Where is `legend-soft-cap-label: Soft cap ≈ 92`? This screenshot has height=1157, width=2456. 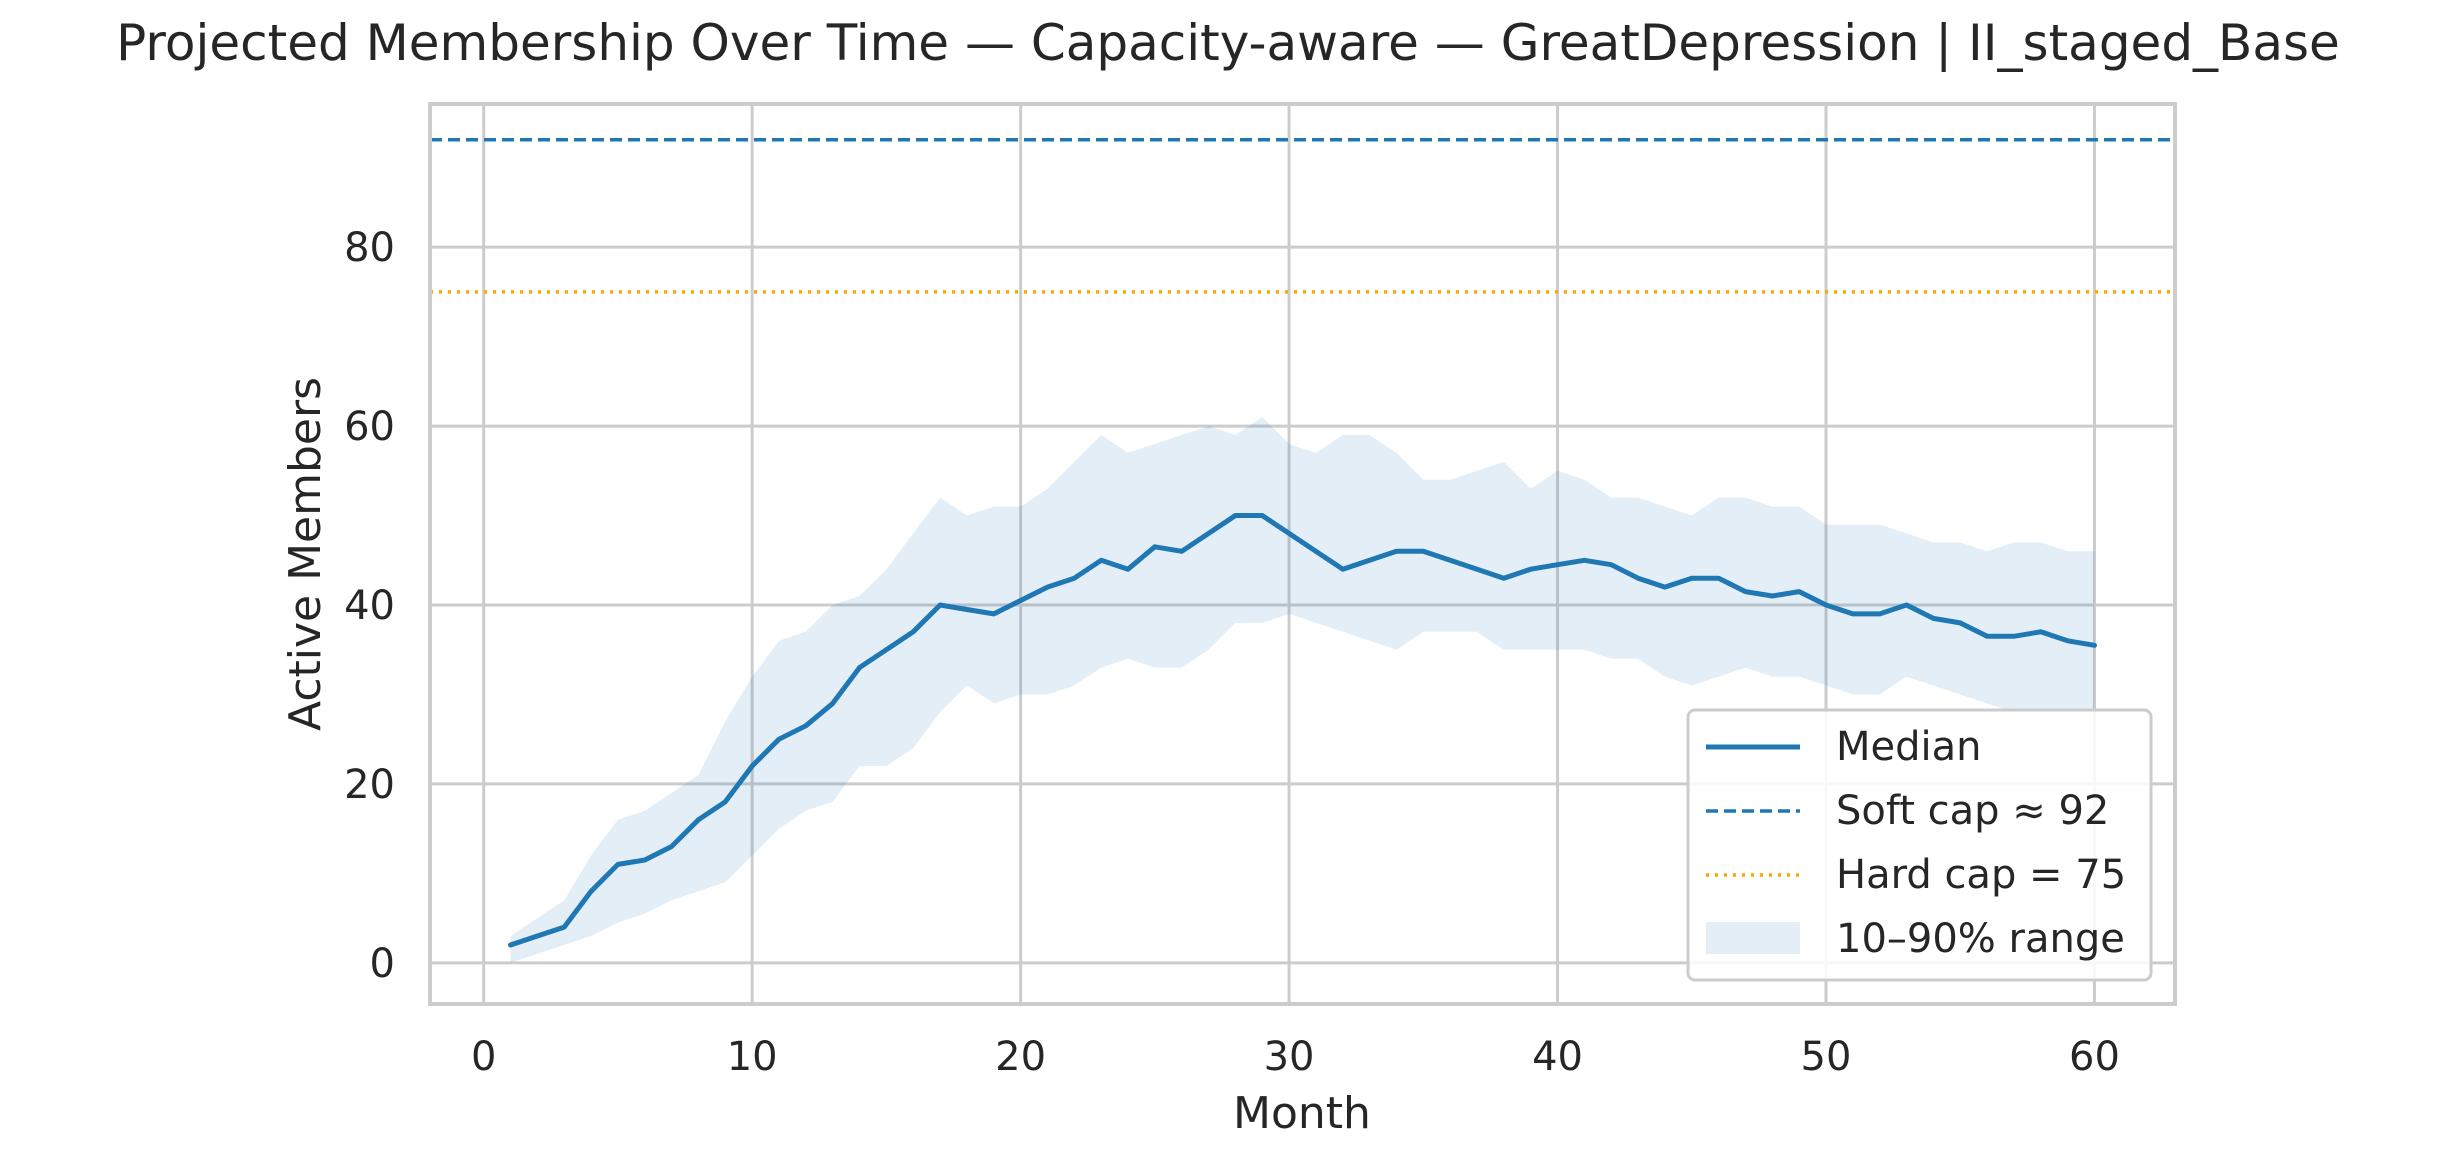
legend-soft-cap-label: Soft cap ≈ 92 is located at coordinates (1972, 811).